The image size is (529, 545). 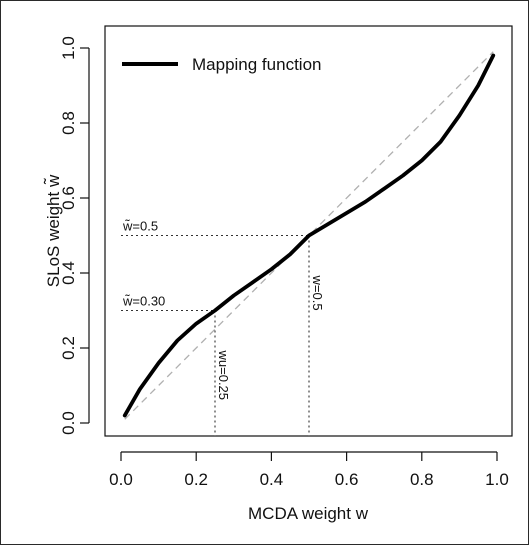 I want to click on legend: Mapping function, so click(x=221, y=64).